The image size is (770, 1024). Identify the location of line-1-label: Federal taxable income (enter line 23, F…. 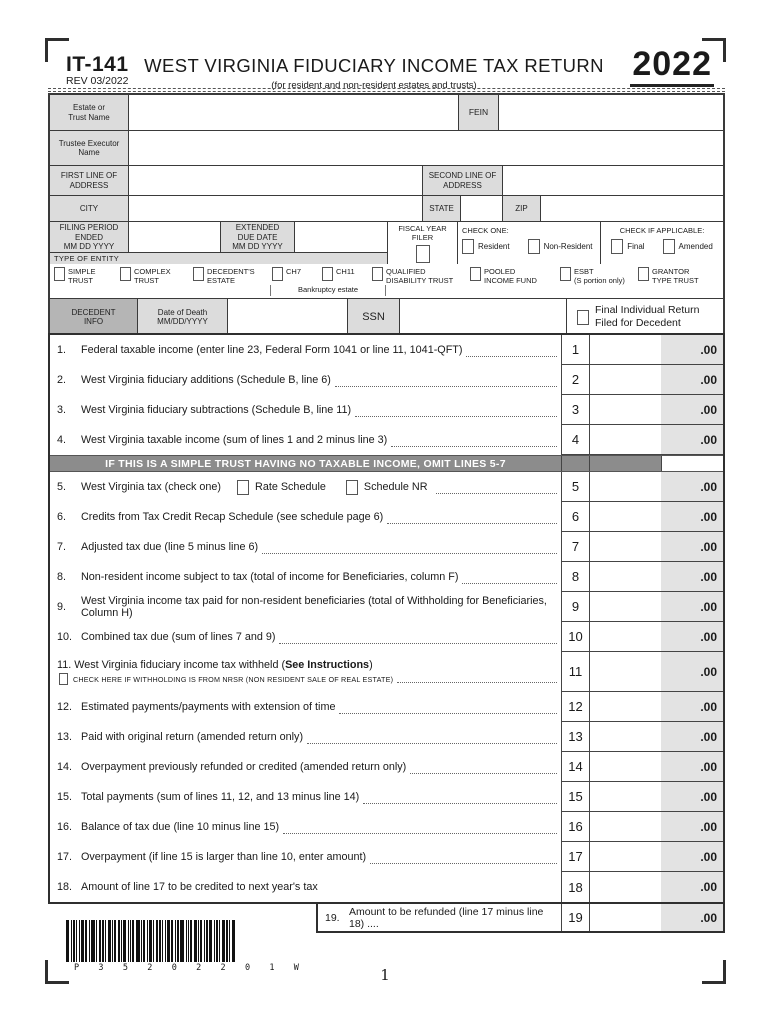
(272, 350).